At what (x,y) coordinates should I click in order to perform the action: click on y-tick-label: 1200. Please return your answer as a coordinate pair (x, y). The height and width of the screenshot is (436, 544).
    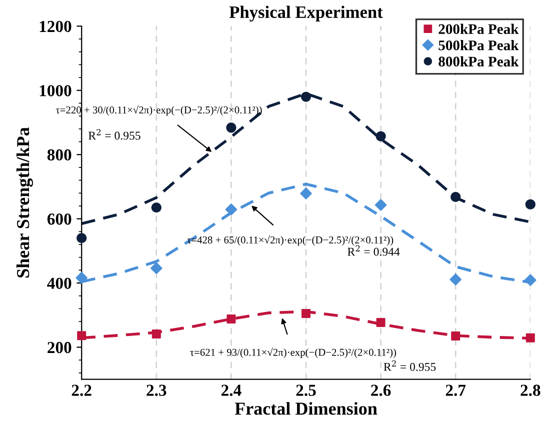
    Looking at the image, I should click on (56, 26).